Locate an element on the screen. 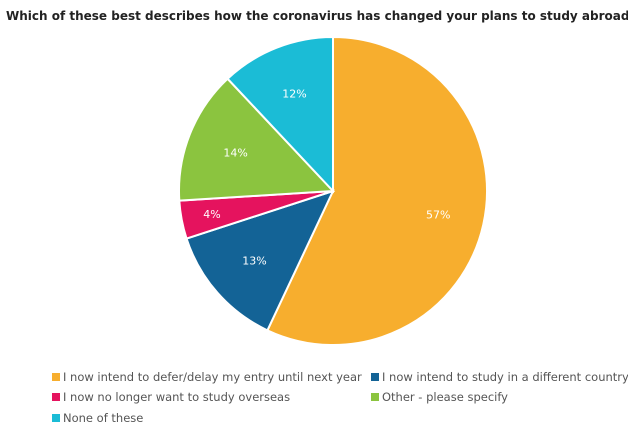 The height and width of the screenshot is (430, 628). legend-label: None of these is located at coordinates (103, 418).